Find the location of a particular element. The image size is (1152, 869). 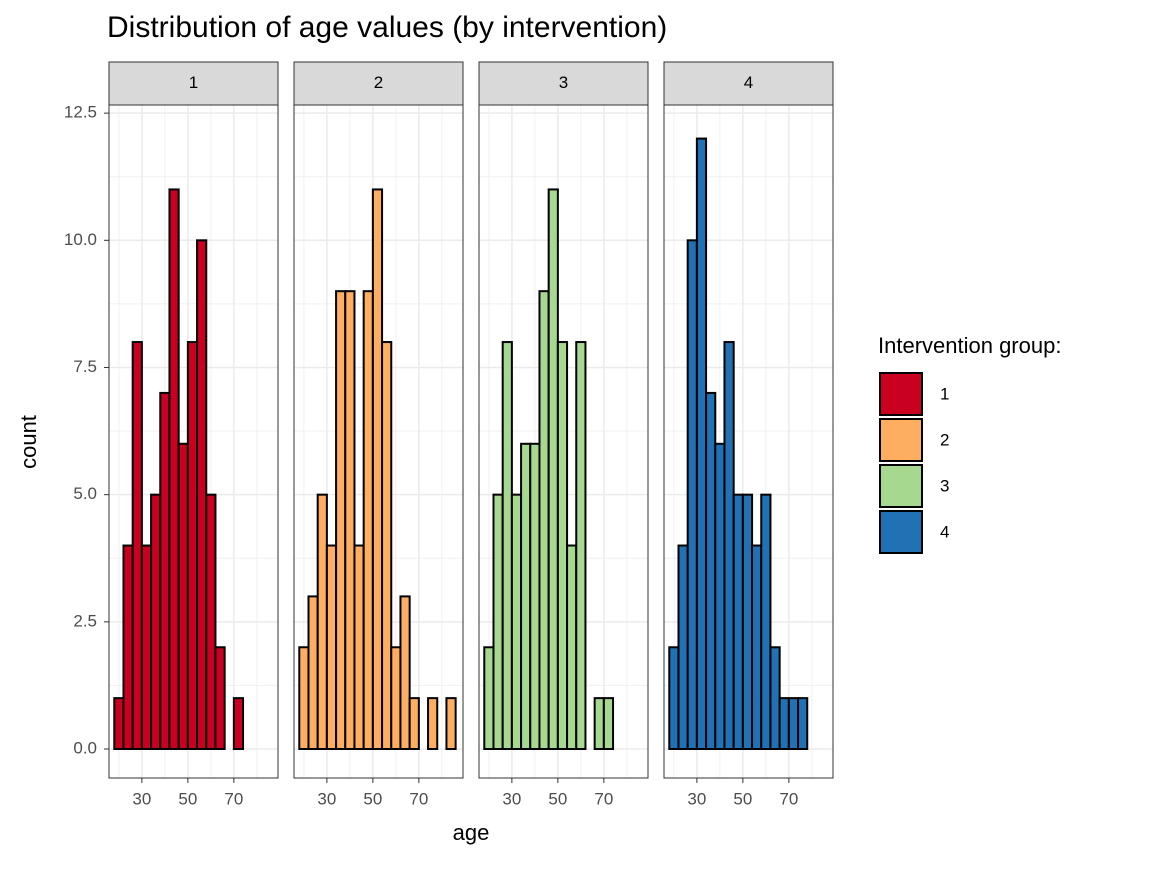

y-tick-label: 12.5 is located at coordinates (80, 112).